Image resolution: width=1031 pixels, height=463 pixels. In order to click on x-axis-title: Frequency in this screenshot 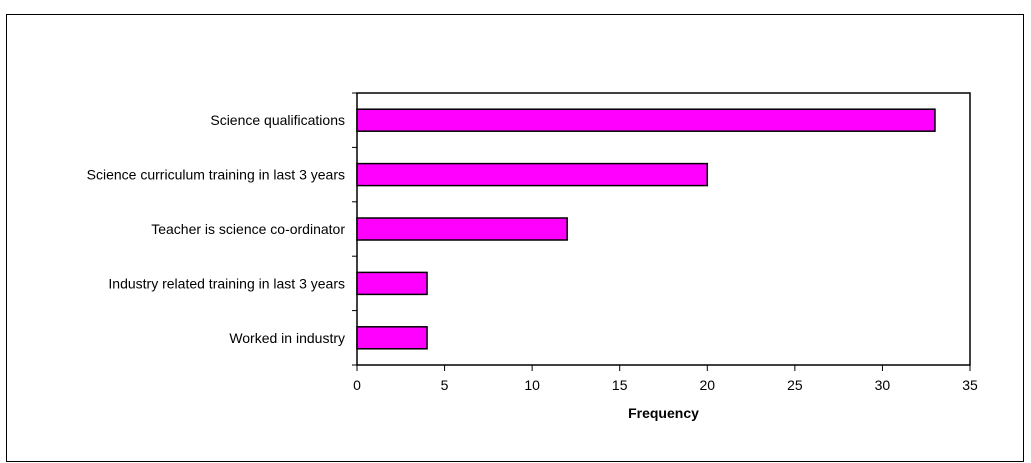, I will do `click(663, 413)`.